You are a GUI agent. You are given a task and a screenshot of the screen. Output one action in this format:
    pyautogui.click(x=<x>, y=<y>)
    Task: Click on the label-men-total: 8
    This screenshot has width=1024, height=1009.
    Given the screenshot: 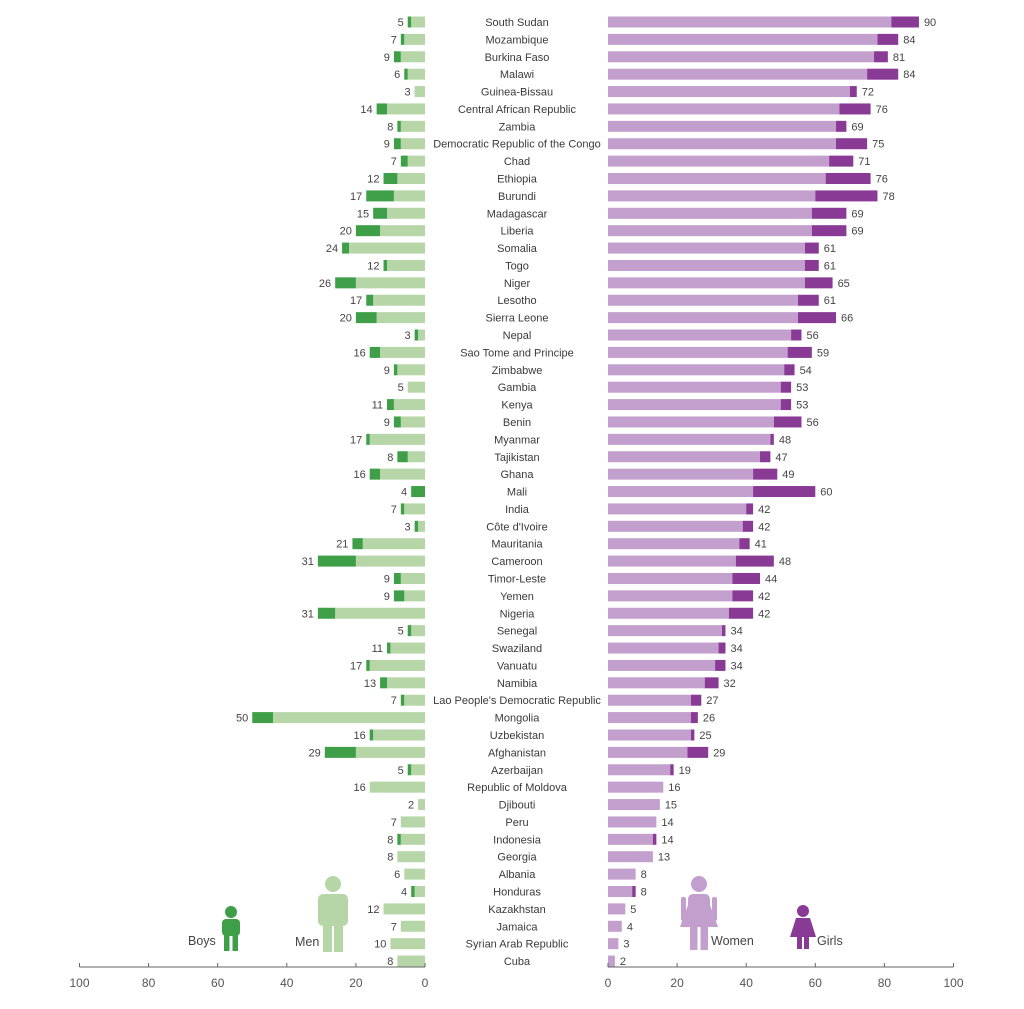 What is the action you would take?
    pyautogui.click(x=390, y=858)
    